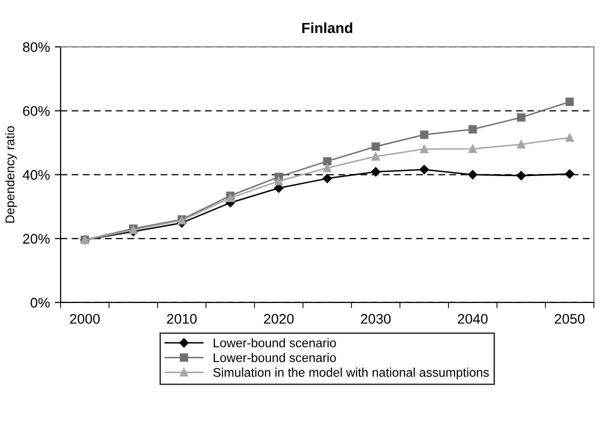  I want to click on y-tick-label: 0%, so click(40, 303).